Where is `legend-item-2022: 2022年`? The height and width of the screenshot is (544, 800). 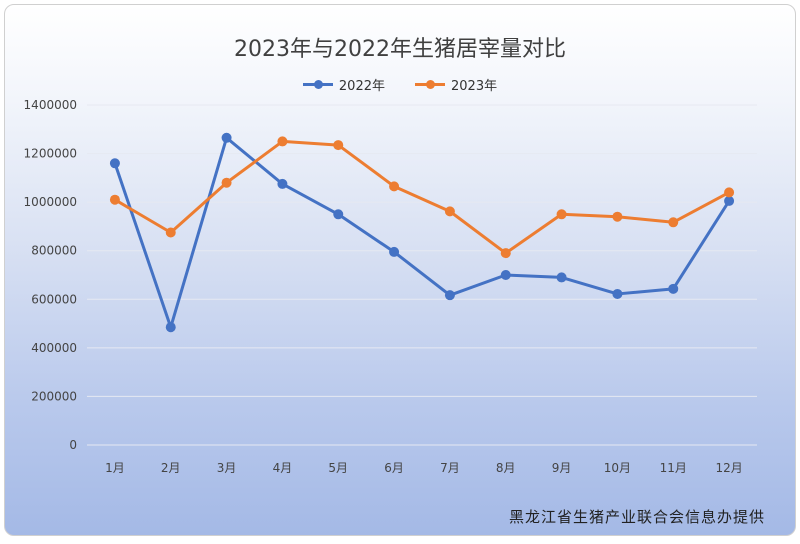 legend-item-2022: 2022年 is located at coordinates (343, 84).